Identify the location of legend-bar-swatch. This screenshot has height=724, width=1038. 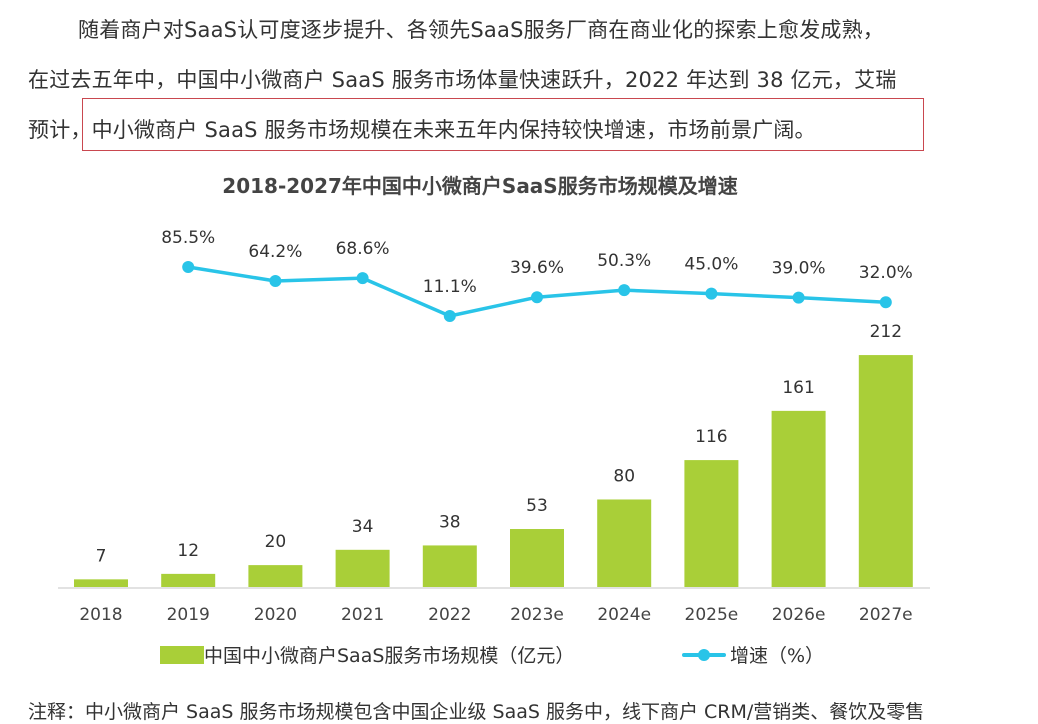
(182, 655).